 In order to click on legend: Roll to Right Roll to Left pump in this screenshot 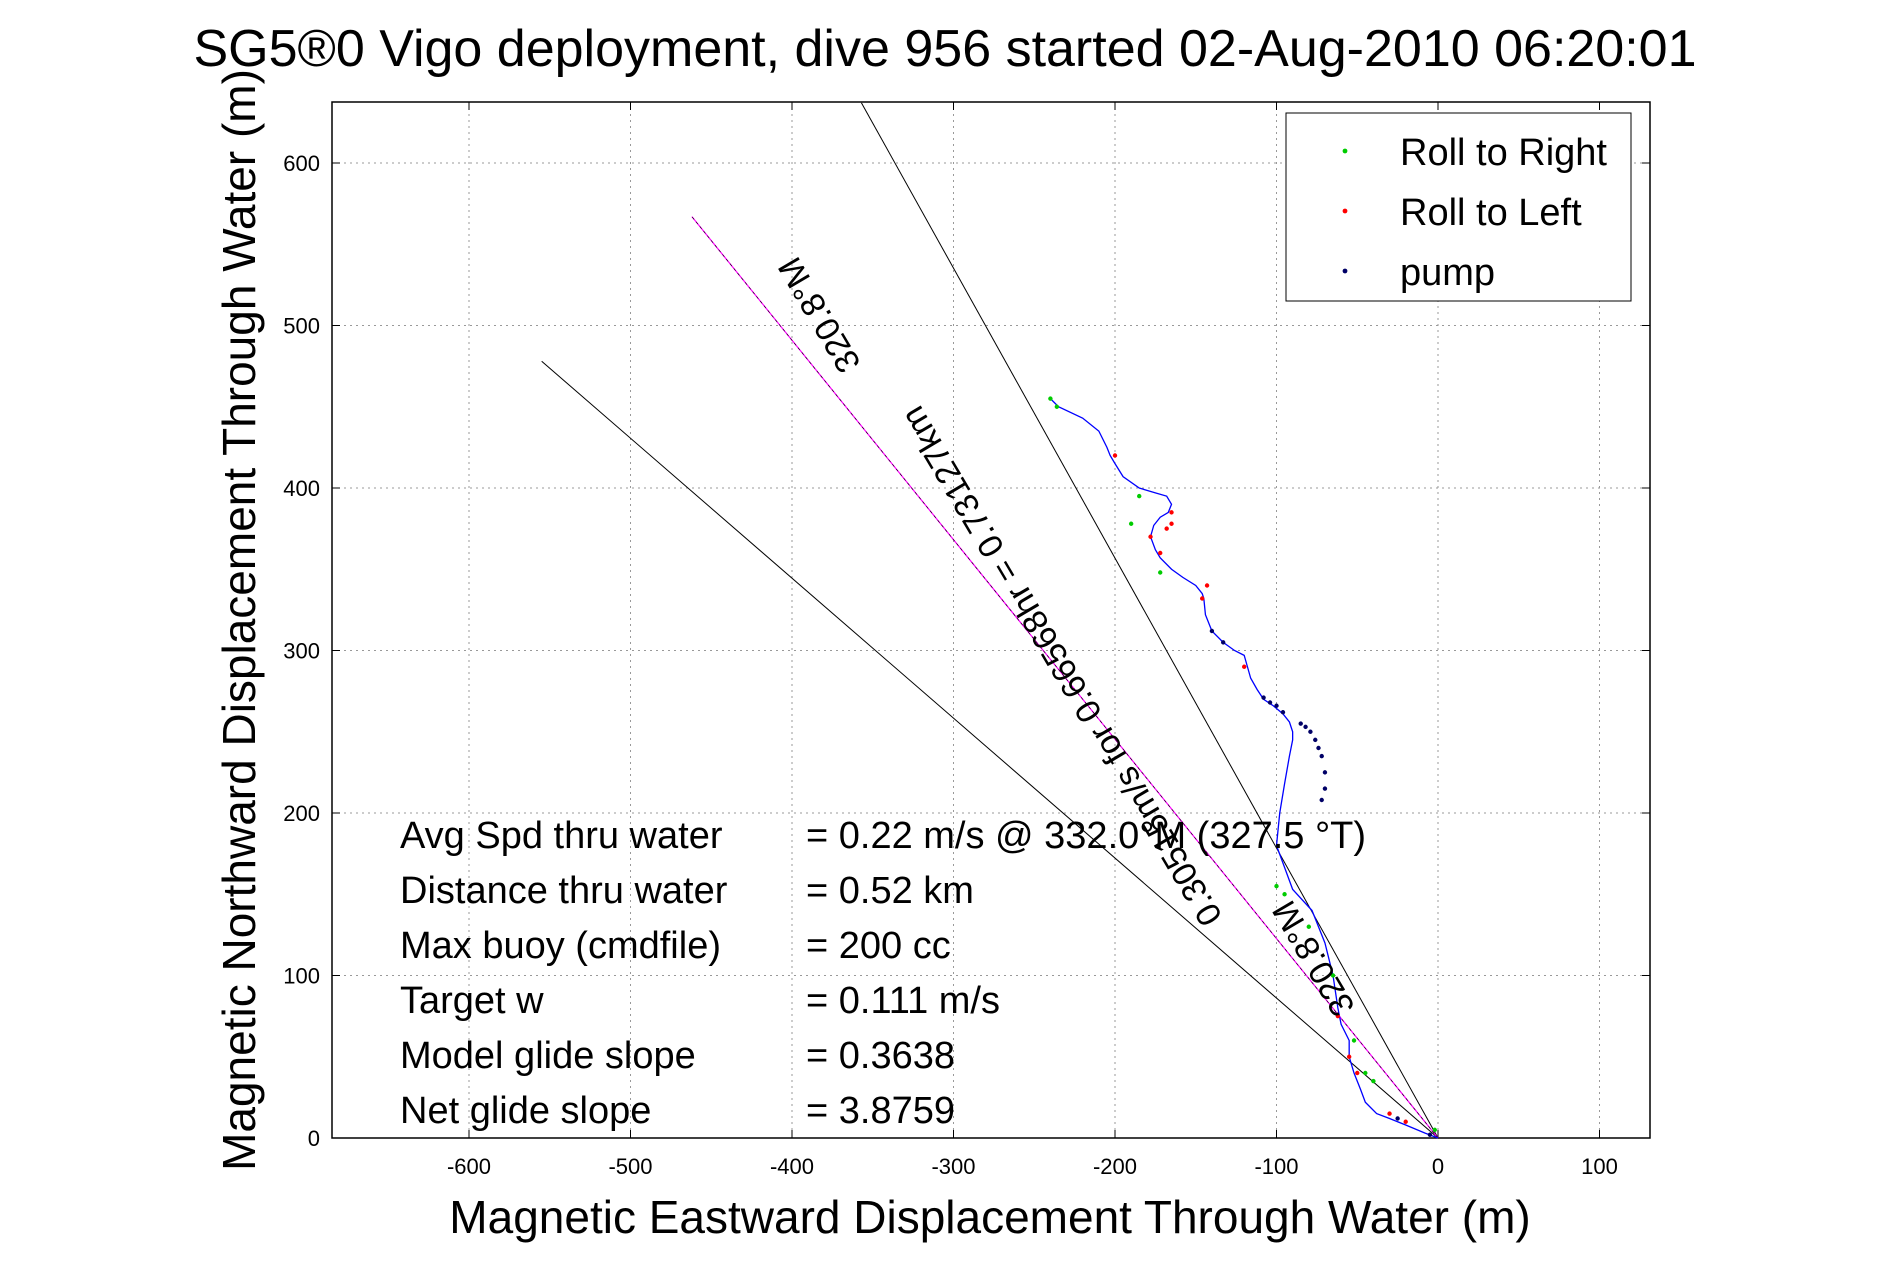, I will do `click(1458, 207)`.